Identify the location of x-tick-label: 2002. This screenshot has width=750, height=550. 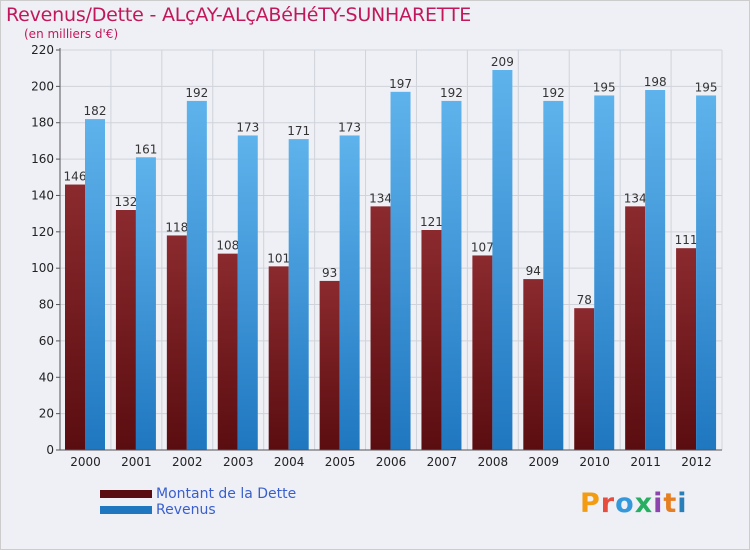
(187, 462).